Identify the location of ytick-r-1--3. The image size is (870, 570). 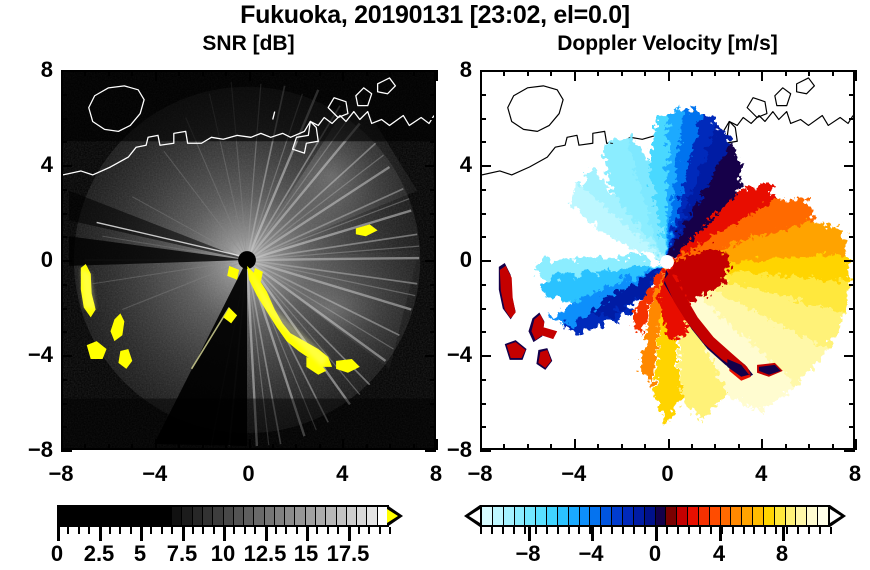
(852, 332).